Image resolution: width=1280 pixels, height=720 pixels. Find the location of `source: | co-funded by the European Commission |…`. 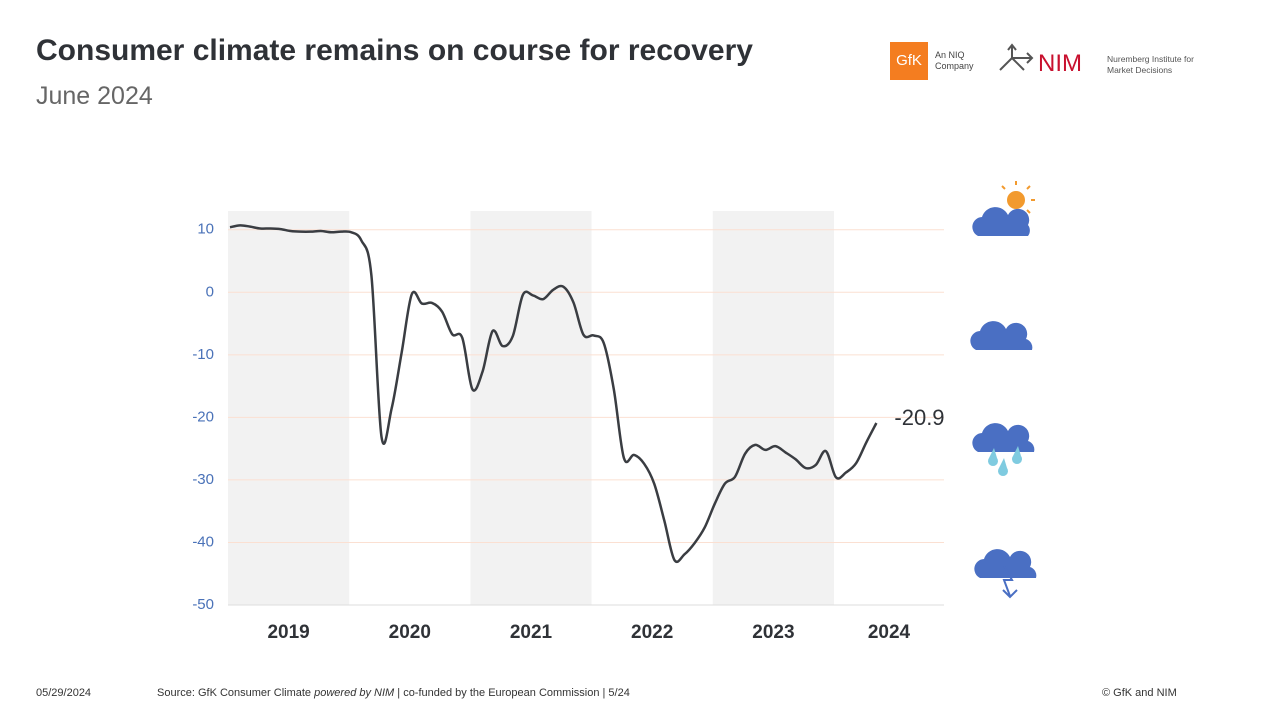

source: | co-funded by the European Commission |… is located at coordinates (512, 693).